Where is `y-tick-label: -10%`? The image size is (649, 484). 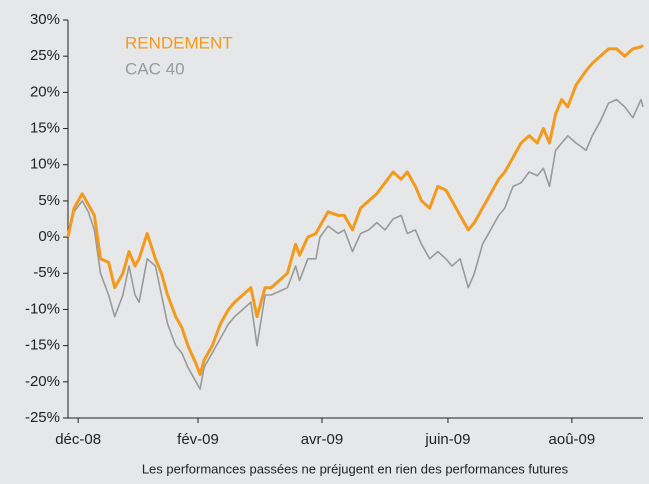
y-tick-label: -10% is located at coordinates (42, 308).